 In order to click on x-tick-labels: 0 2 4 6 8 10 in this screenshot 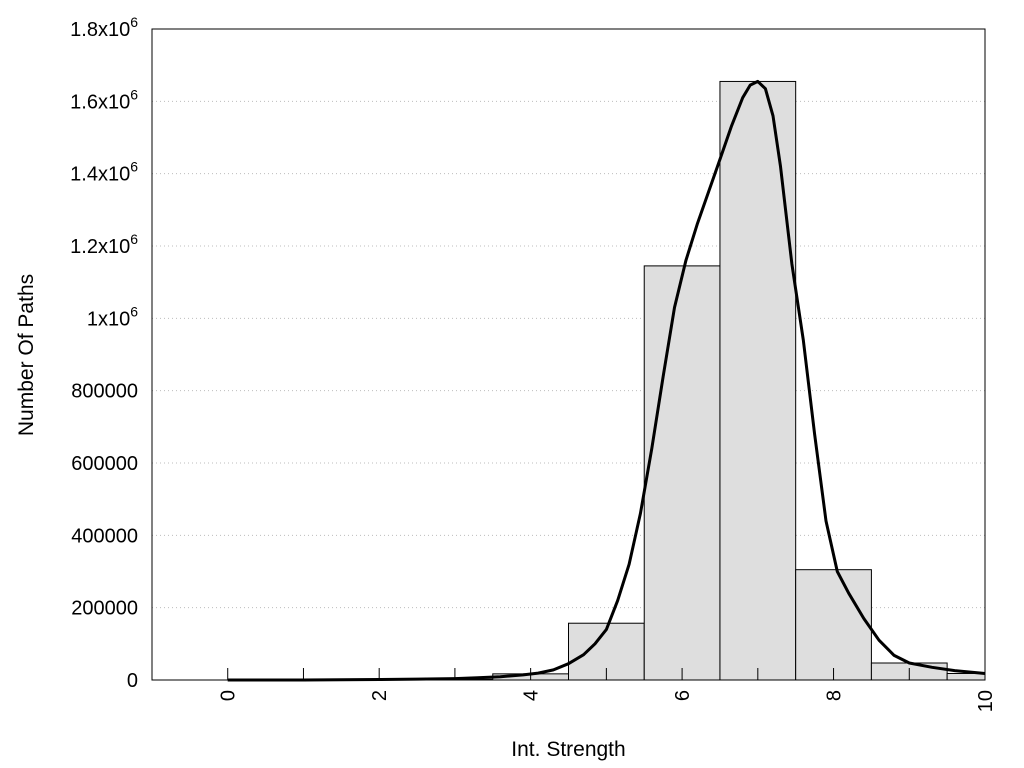, I will do `click(607, 701)`.